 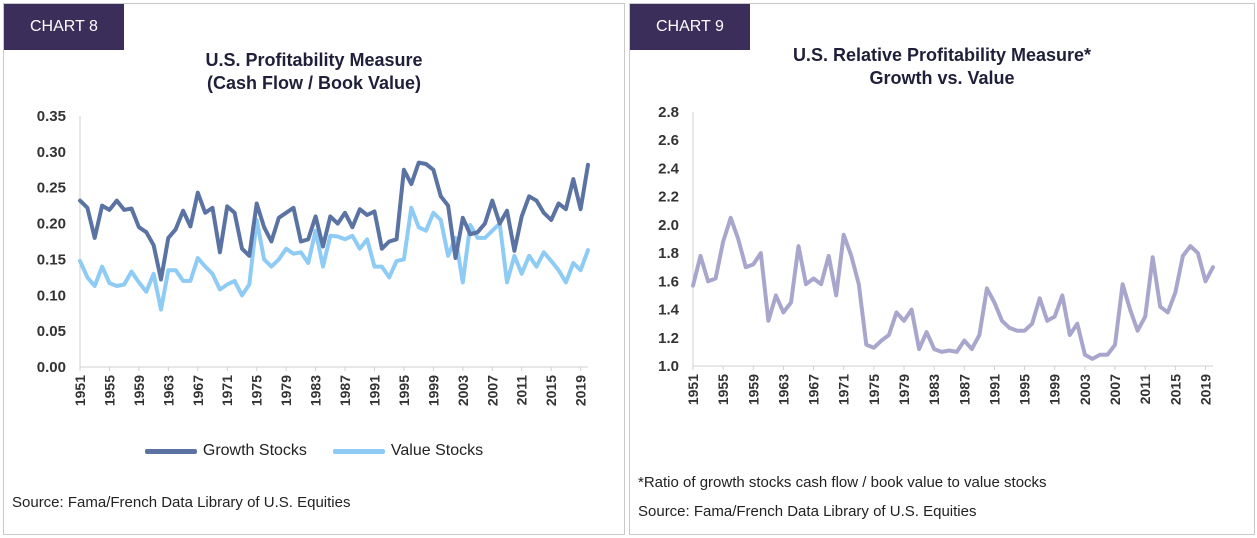 I want to click on legend-value-label: Value Stocks, so click(x=437, y=450).